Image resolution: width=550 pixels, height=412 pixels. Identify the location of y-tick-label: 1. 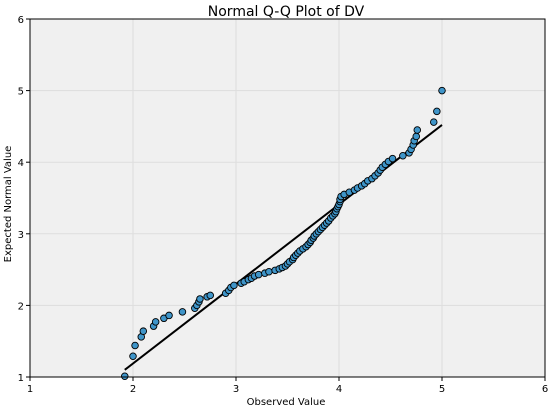
(21, 378).